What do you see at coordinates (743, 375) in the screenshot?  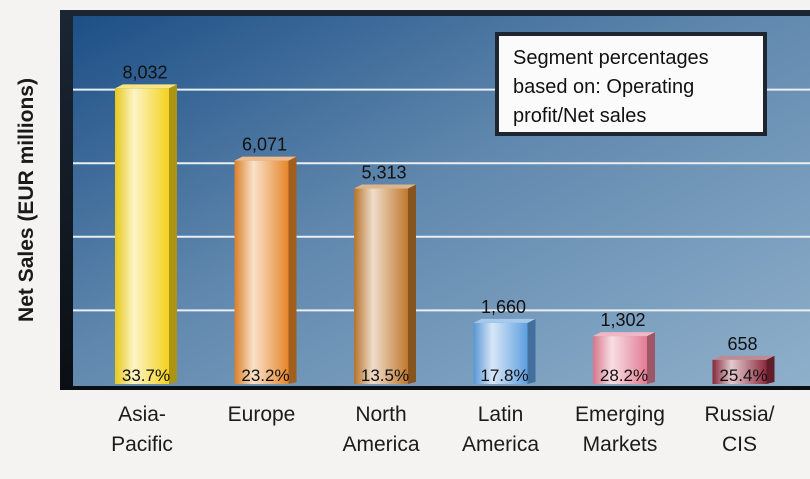 I see `segment-percentage: 25.4%` at bounding box center [743, 375].